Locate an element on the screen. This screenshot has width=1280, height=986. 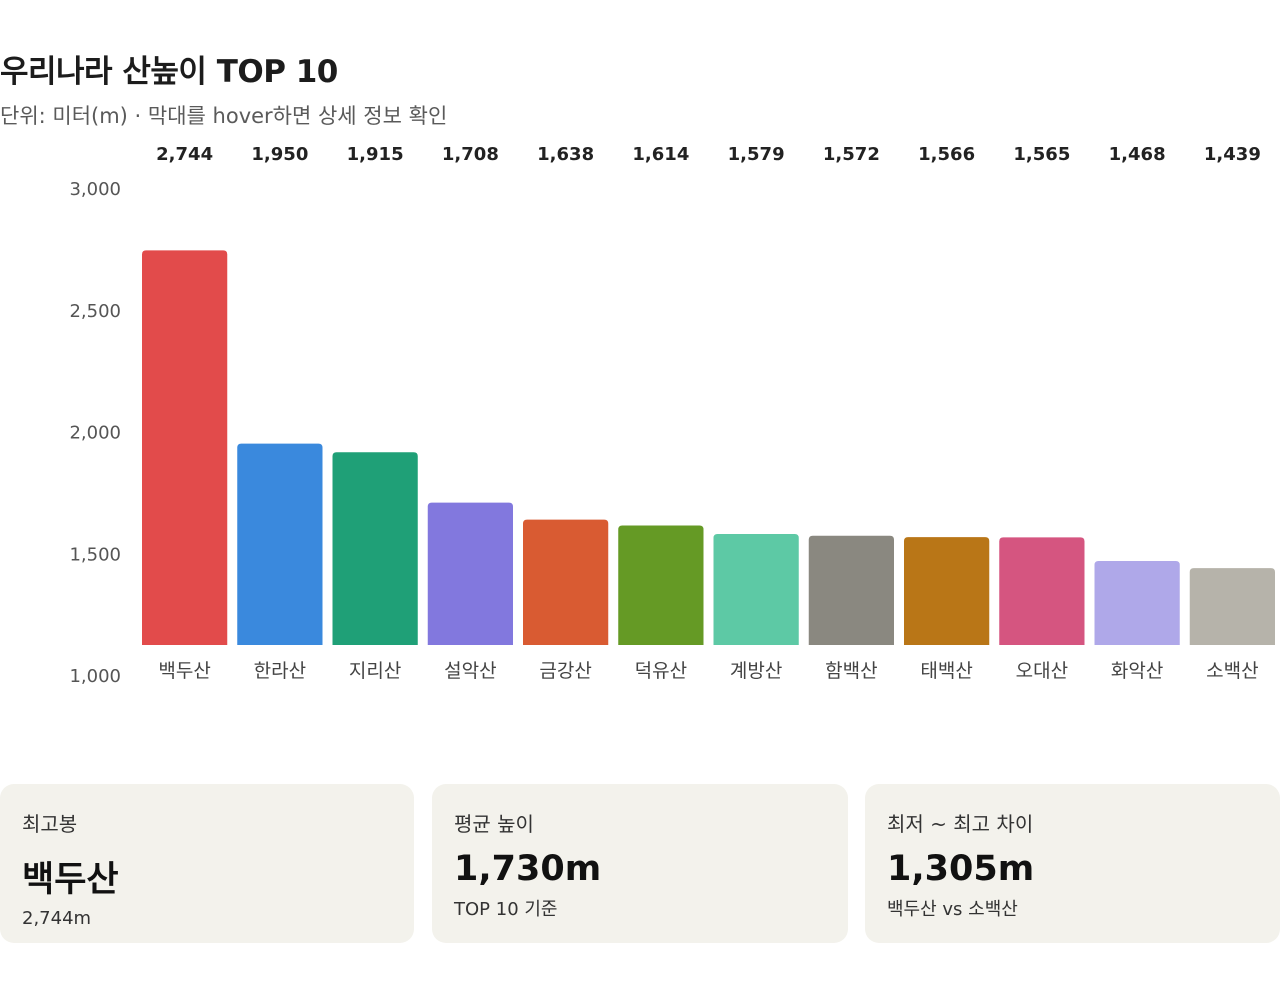
y-tick-label: 3,000 is located at coordinates (95, 189).